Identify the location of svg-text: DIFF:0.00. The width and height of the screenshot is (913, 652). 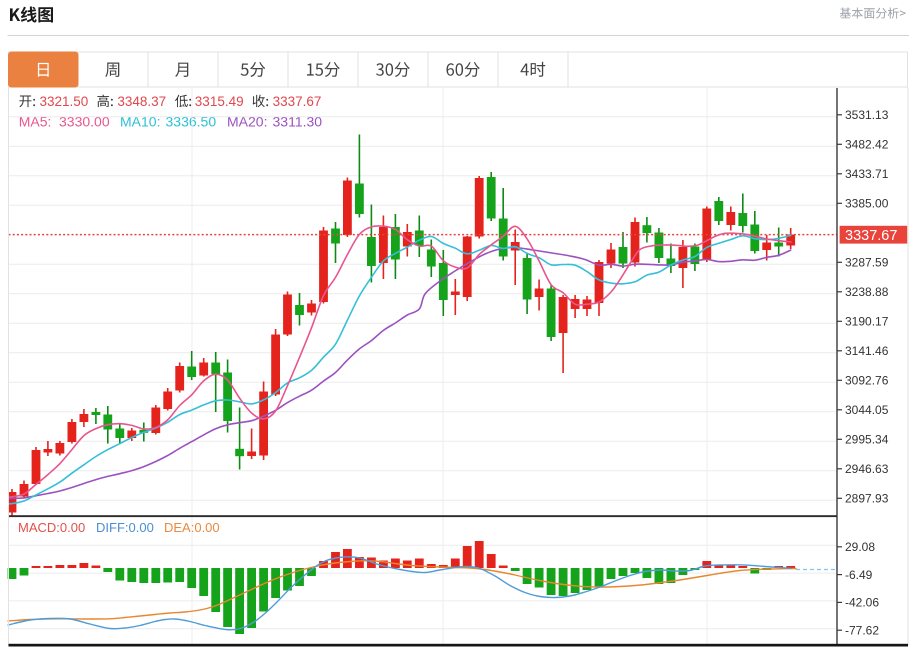
(125, 527).